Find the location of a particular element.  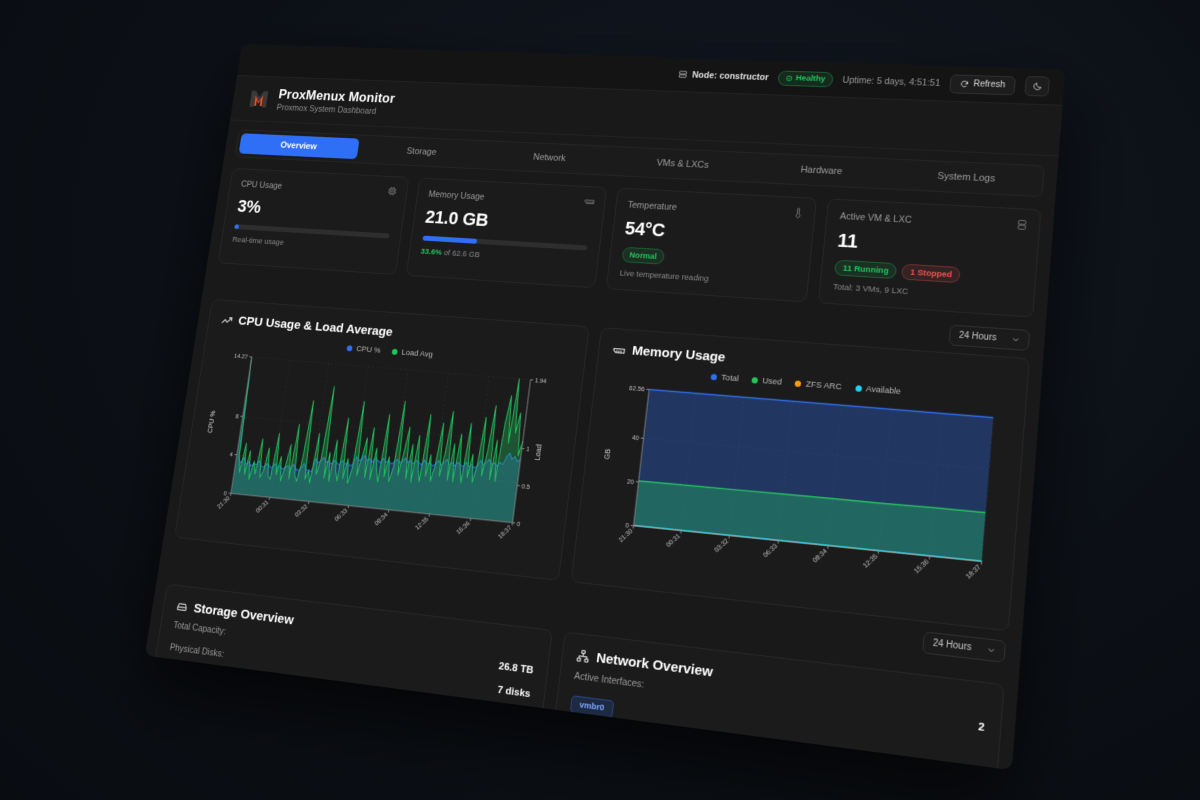

server-icon is located at coordinates (683, 74).